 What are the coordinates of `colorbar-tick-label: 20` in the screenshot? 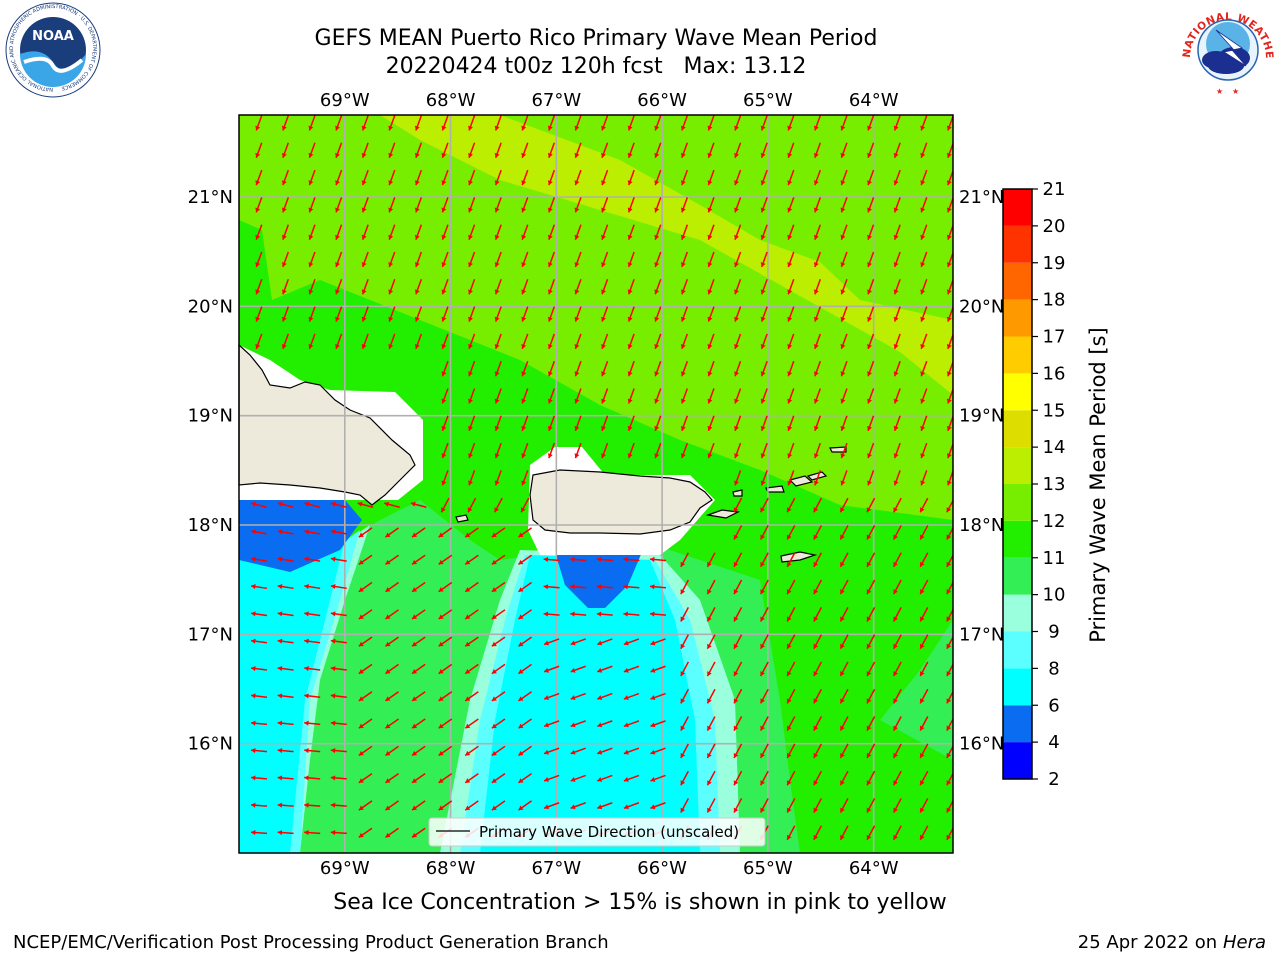 It's located at (1054, 226).